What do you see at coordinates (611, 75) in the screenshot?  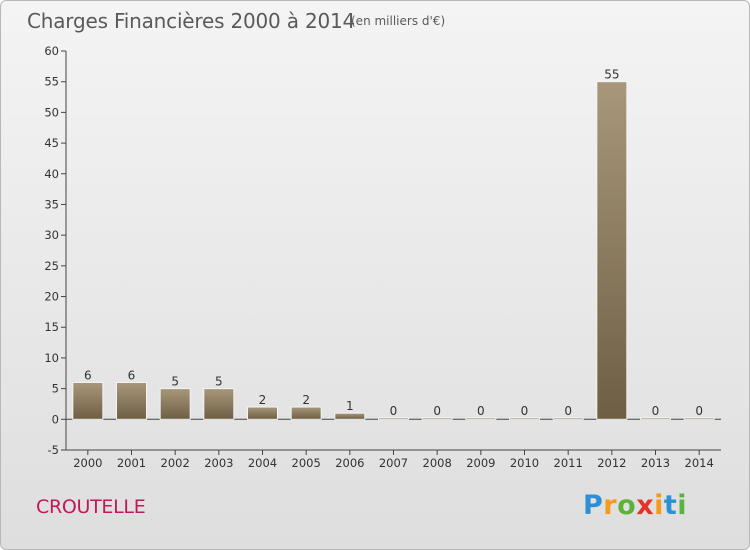 I see `data-label: 55` at bounding box center [611, 75].